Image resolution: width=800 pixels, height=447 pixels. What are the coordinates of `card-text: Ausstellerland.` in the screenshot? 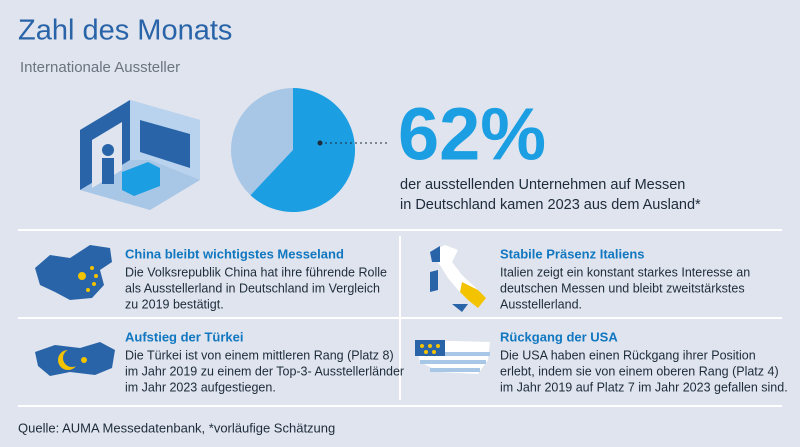 It's located at (541, 304).